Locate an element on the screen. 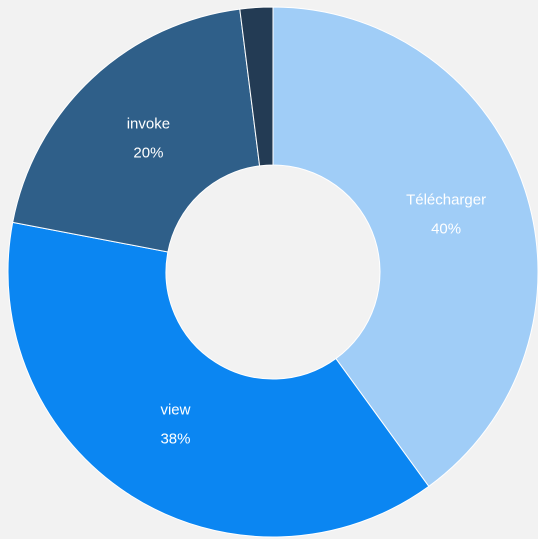 This screenshot has width=538, height=539. slice-value-label: 20% is located at coordinates (148, 152).